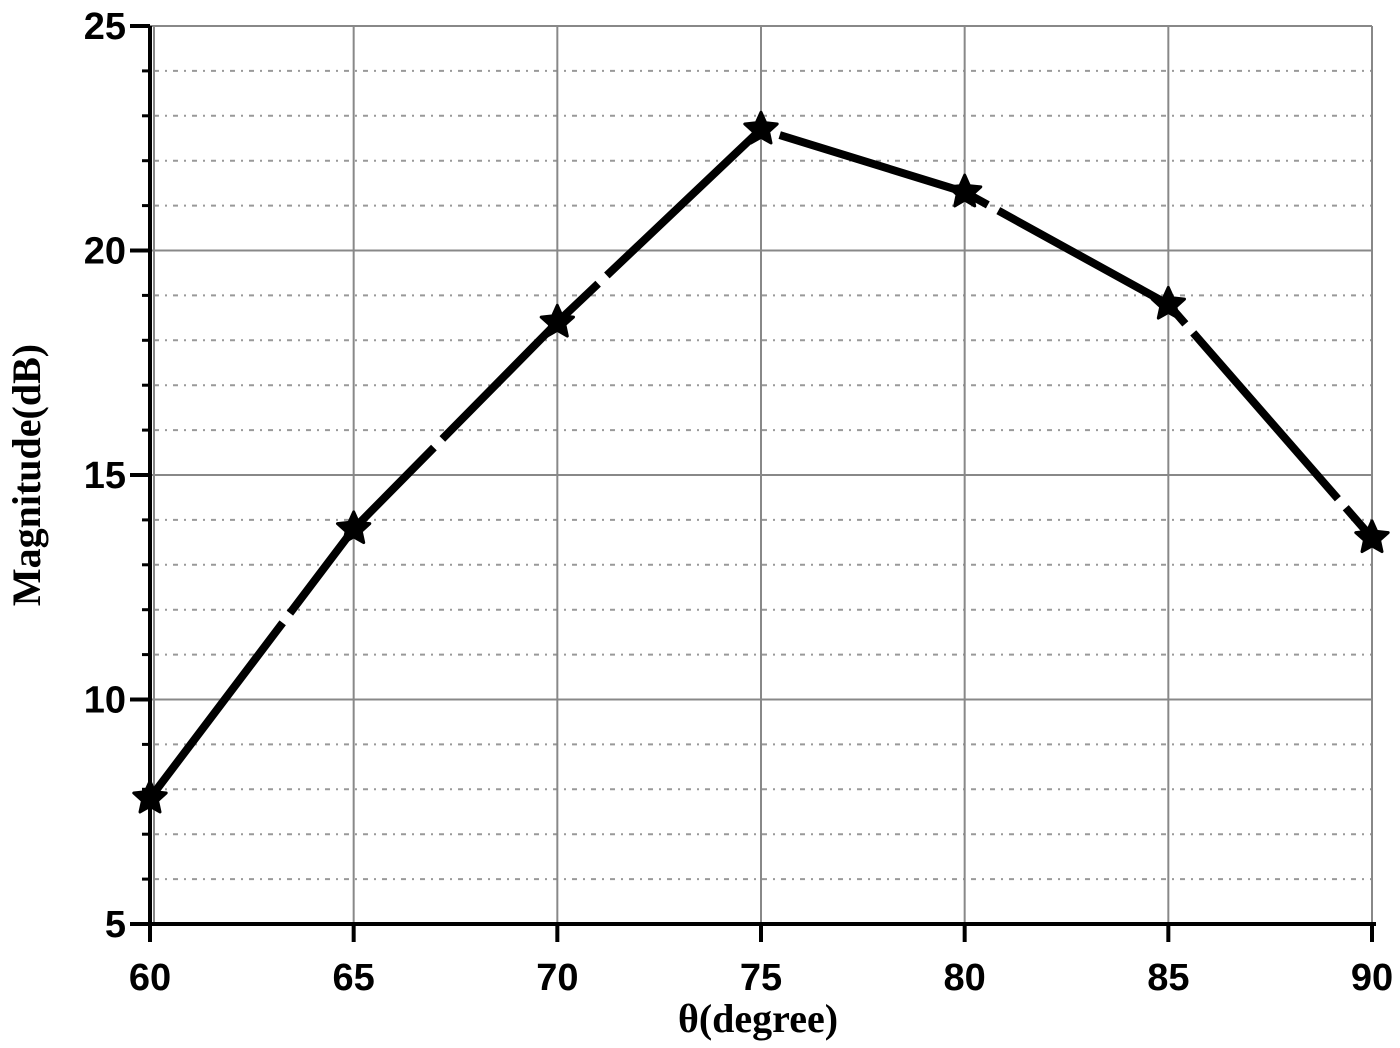 The image size is (1400, 1048). I want to click on y-tick-label: 5, so click(115, 925).